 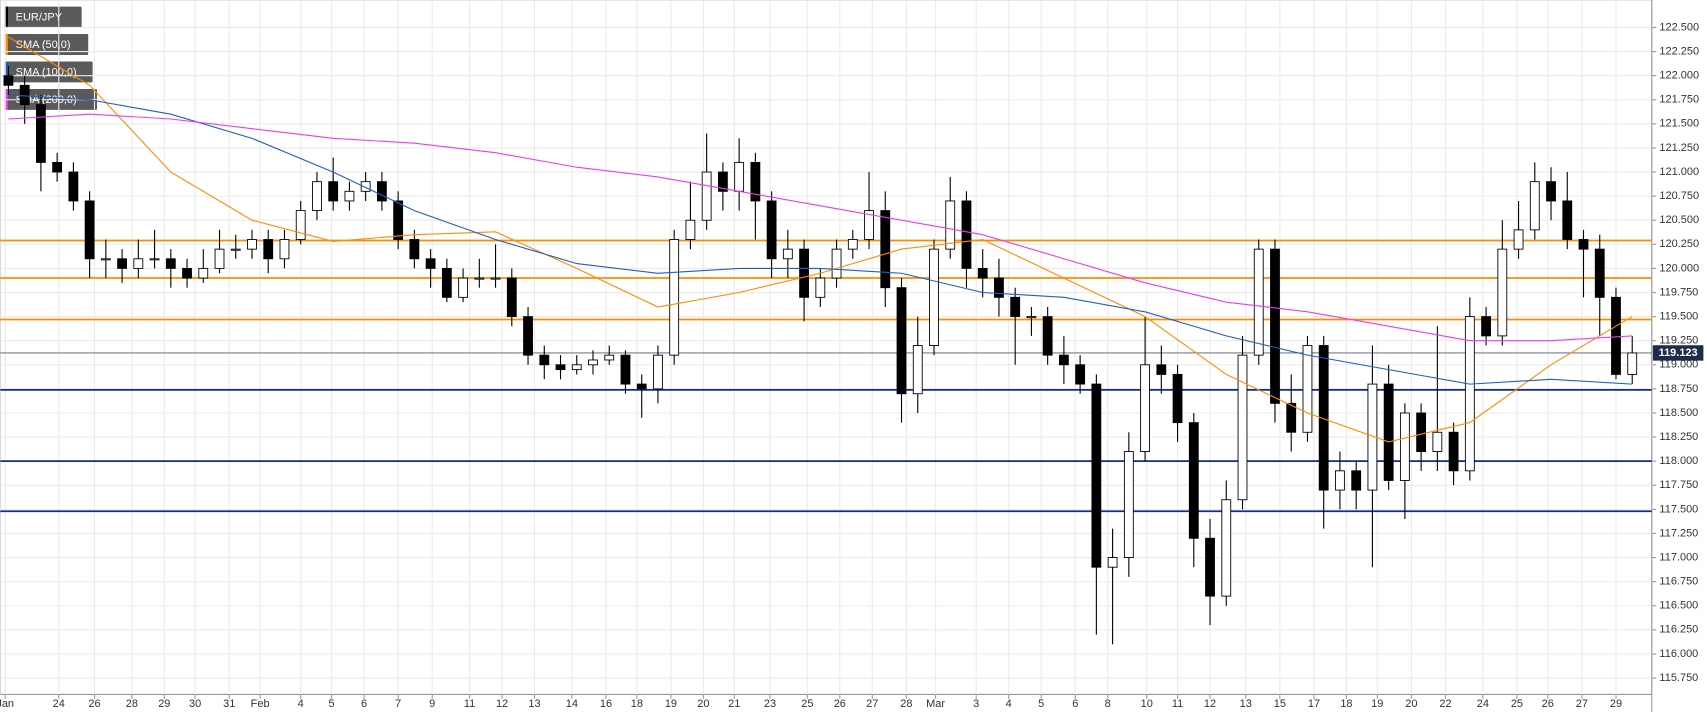 I want to click on legend-label: EUR/JPY, so click(x=39, y=17).